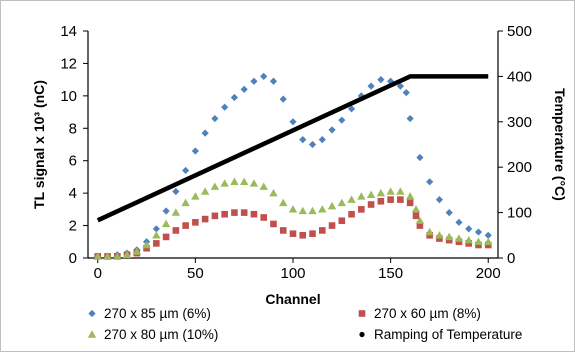 This screenshot has width=575, height=352. Describe the element at coordinates (39, 144) in the screenshot. I see `left-y-axis-label: TL signal x 10³ (nC)` at that location.